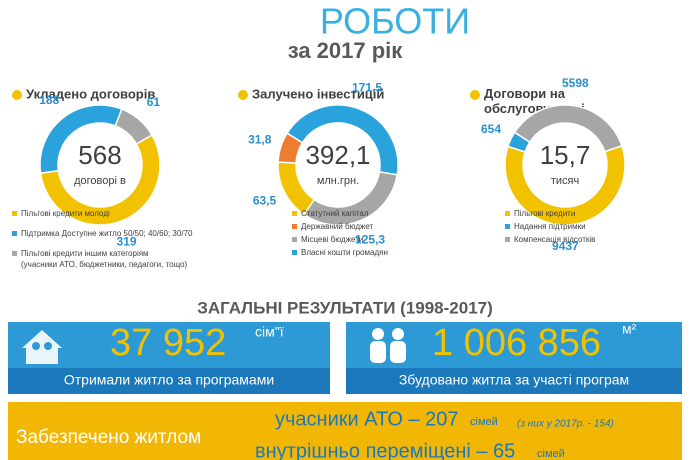 The height and width of the screenshot is (460, 690). Describe the element at coordinates (318, 93) in the screenshot. I see `chart-title: Залучено інвестицій` at that location.